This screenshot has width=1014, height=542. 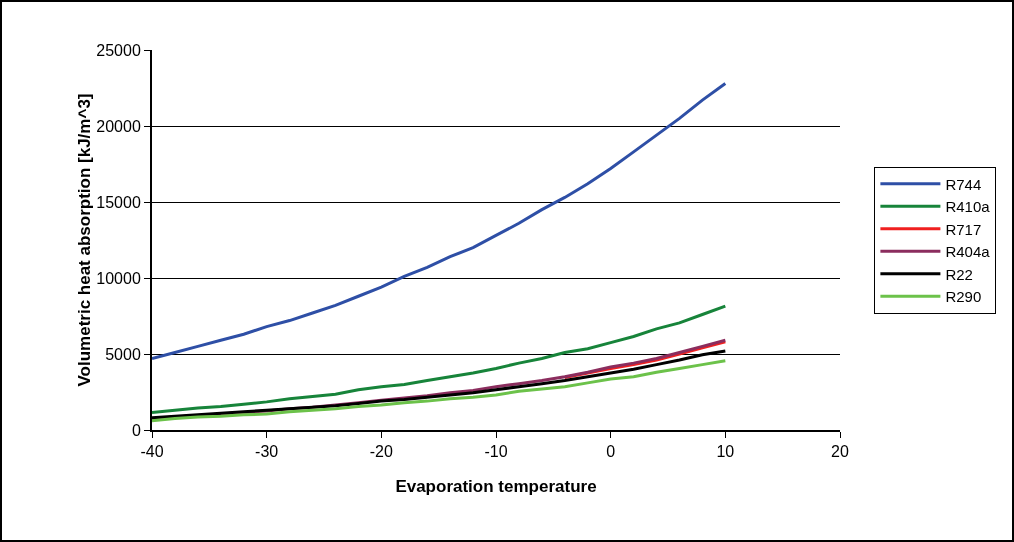 I want to click on x-tick-label: -10, so click(x=496, y=452).